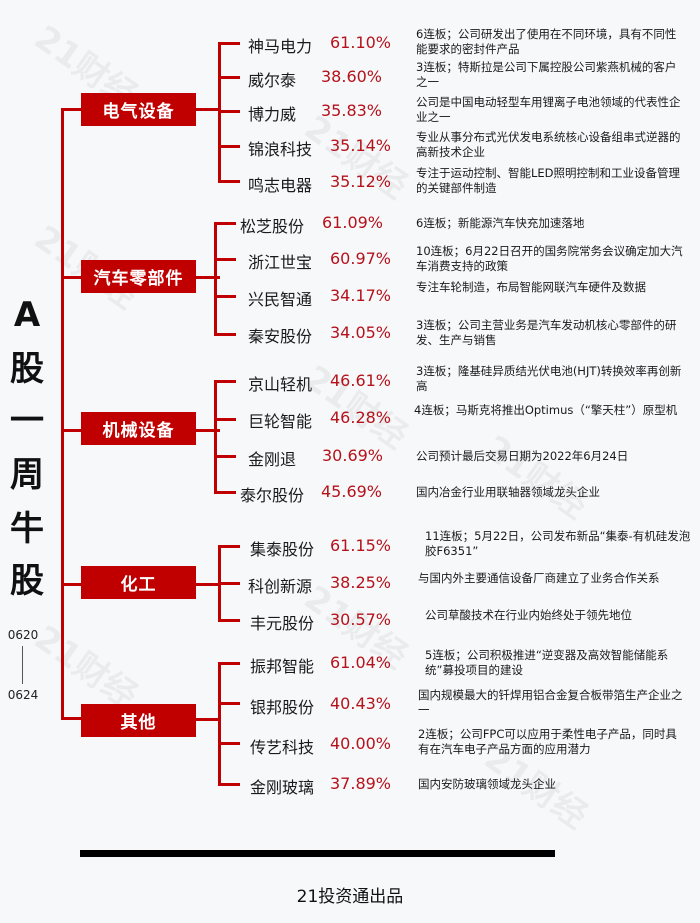  What do you see at coordinates (361, 258) in the screenshot?
I see `stock-gain: 60.97%` at bounding box center [361, 258].